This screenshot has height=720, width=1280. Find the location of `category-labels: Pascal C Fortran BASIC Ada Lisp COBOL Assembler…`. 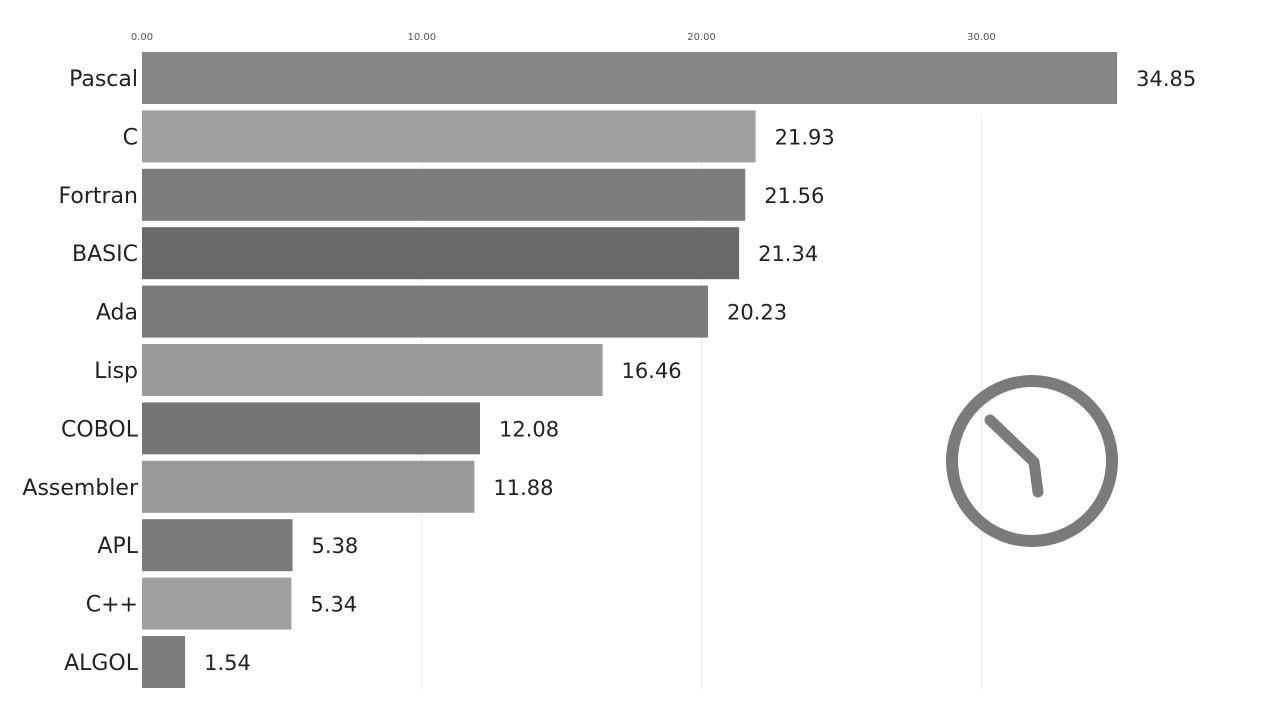

category-labels: Pascal C Fortran BASIC Ada Lisp COBOL Assembler… is located at coordinates (80, 371).